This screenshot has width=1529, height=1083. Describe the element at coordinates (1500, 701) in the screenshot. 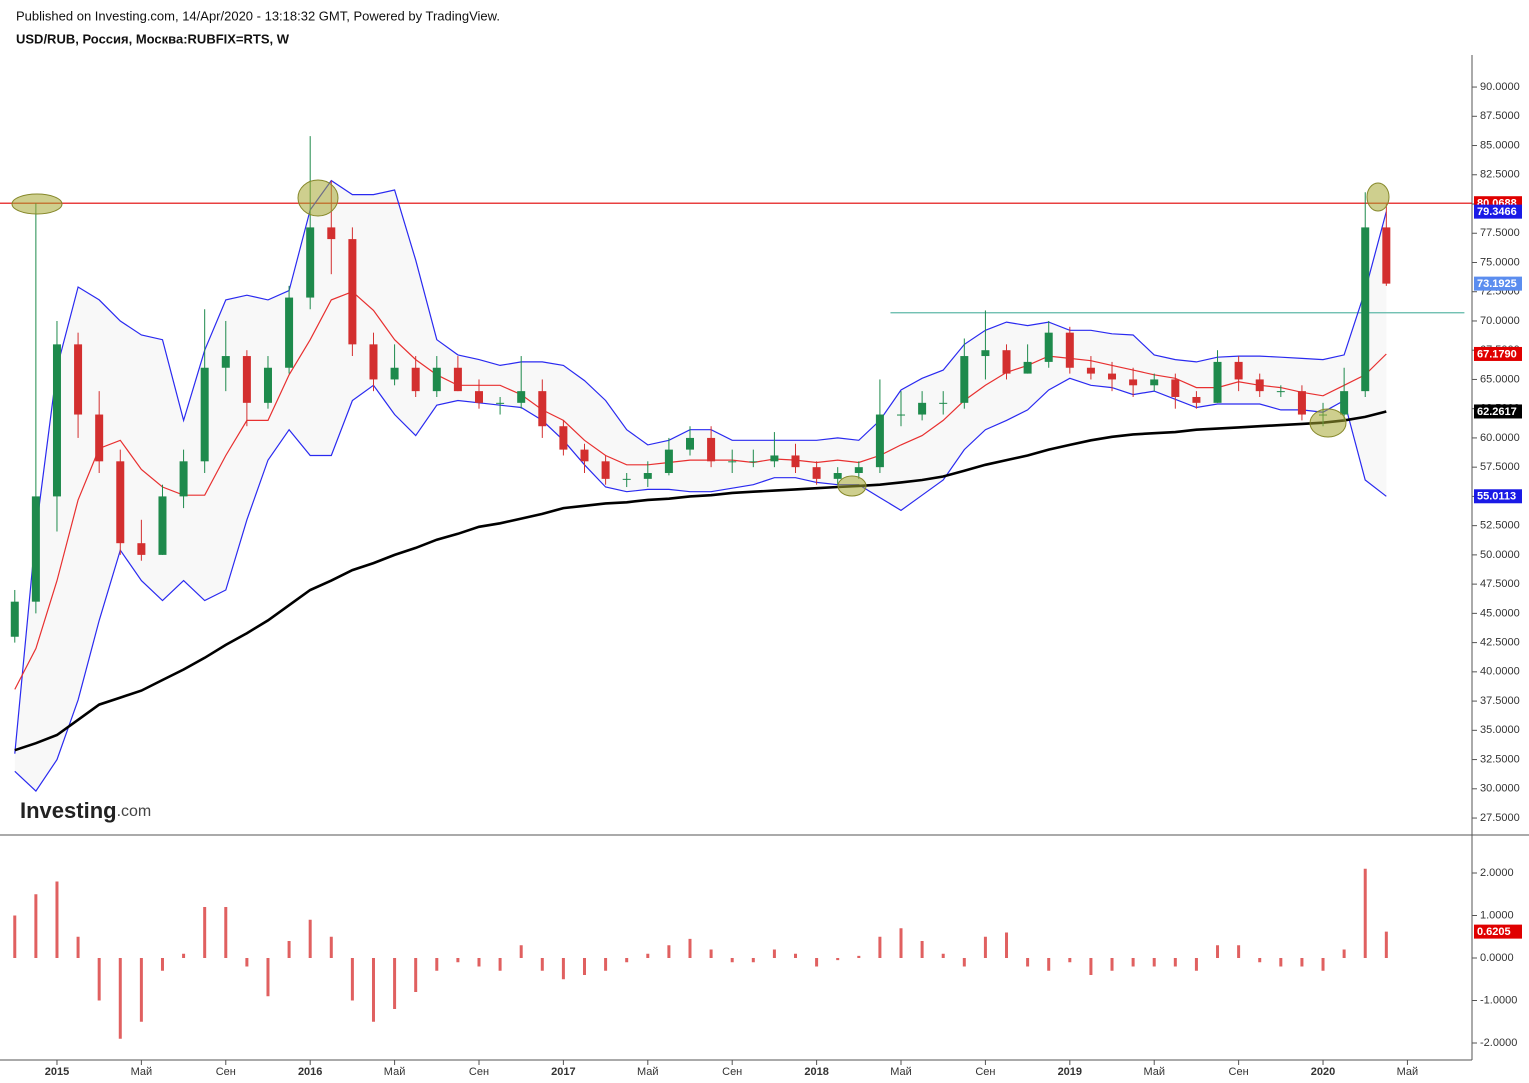

I see `y-tick-label: 37.5000` at that location.